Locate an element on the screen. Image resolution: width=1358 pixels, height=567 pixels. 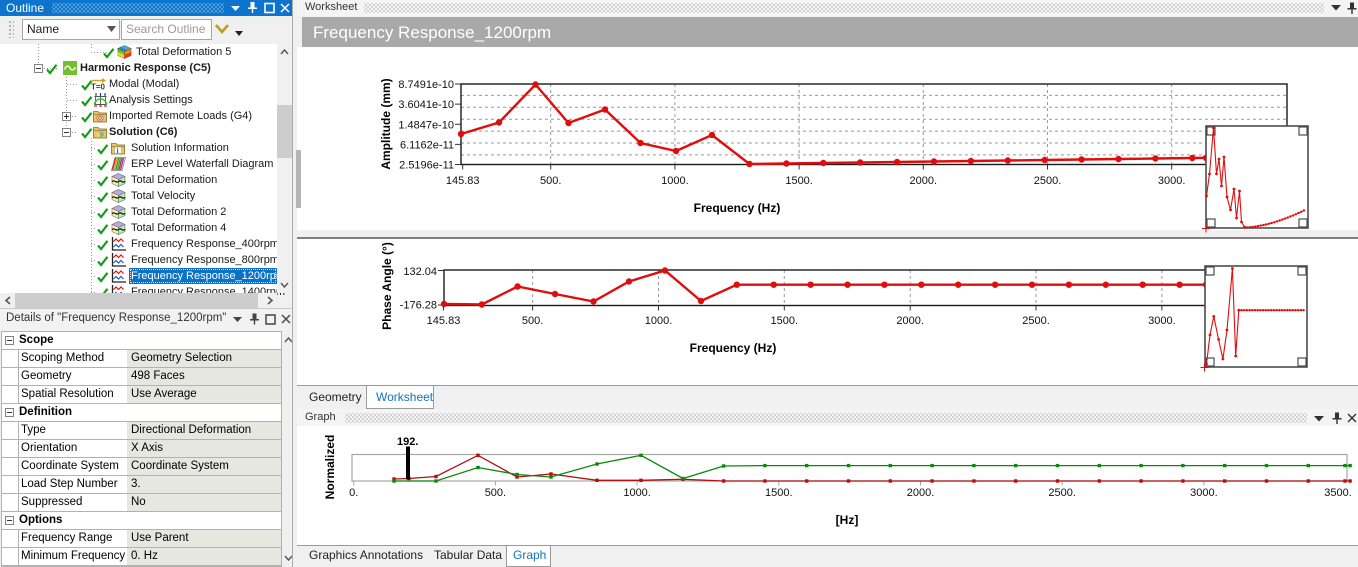
svg-text: 3.6041e-10 is located at coordinates (426, 105).